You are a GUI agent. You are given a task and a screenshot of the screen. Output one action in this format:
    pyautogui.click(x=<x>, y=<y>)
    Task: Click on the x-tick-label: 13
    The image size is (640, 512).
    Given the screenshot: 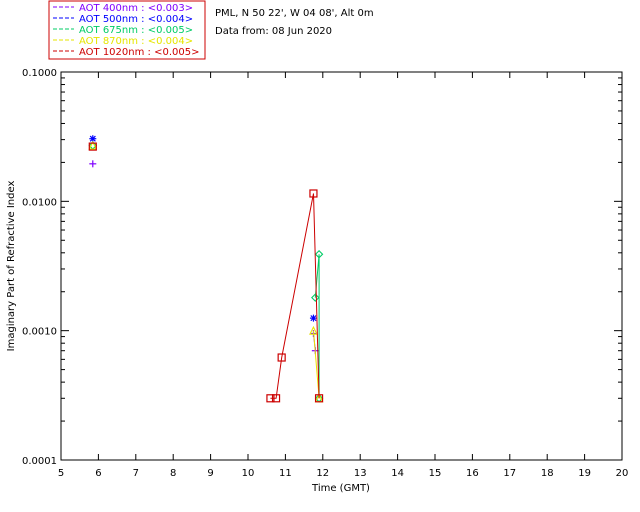 What is the action you would take?
    pyautogui.click(x=360, y=473)
    